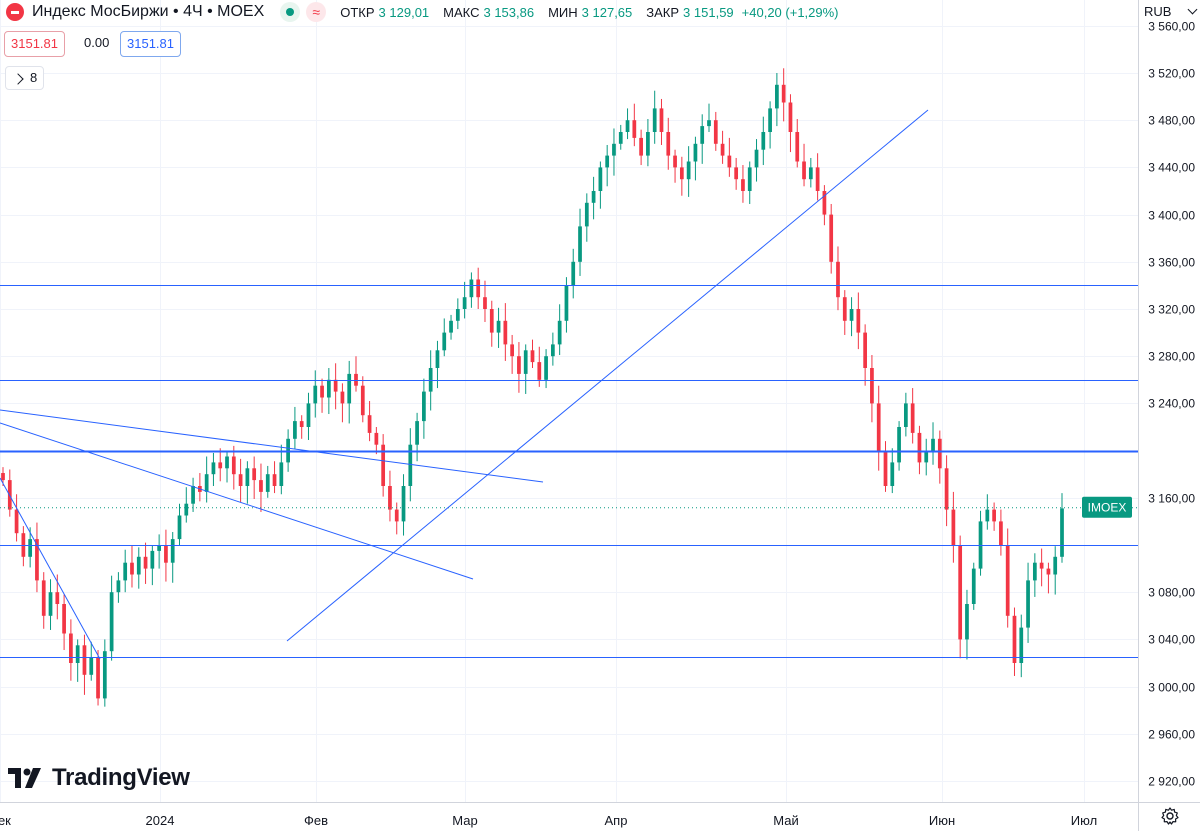 The width and height of the screenshot is (1200, 831). What do you see at coordinates (148, 11) in the screenshot?
I see `symbol-title: Индекс МосБиржи • 4Ч • MOEX` at bounding box center [148, 11].